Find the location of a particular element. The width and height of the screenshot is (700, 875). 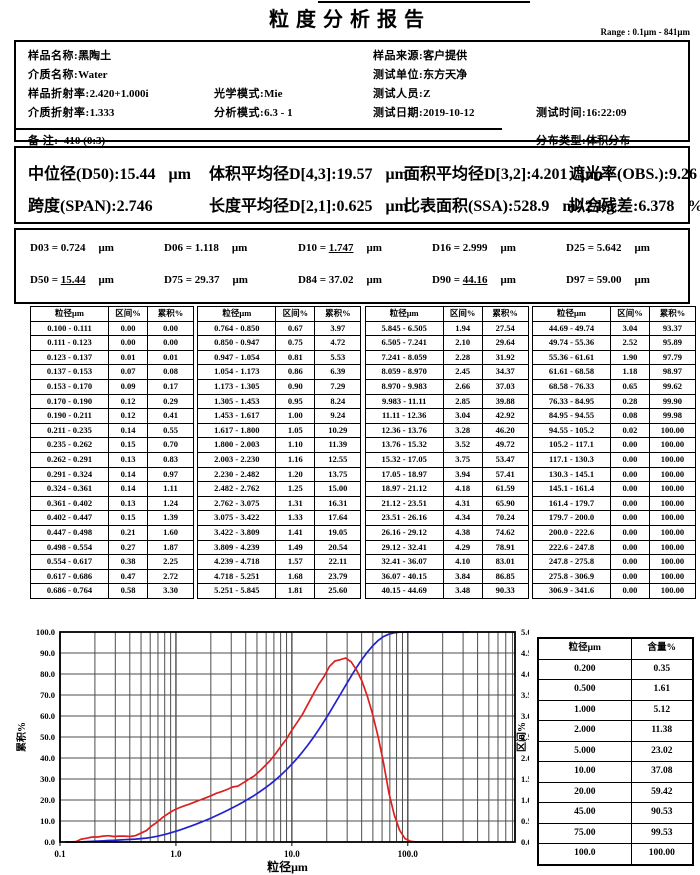

table-row: 0.211 - 0.235 0.14 0.55 is located at coordinates (112, 430).